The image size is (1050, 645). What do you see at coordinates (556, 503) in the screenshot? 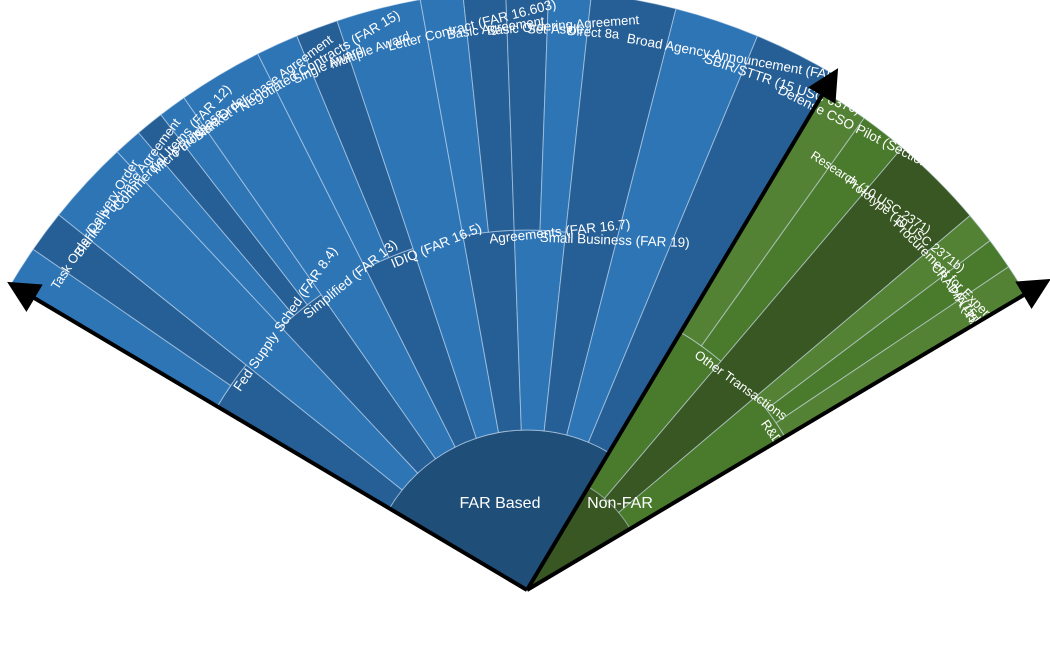
I see `center-hub: FAR Based Non-FAR` at bounding box center [556, 503].